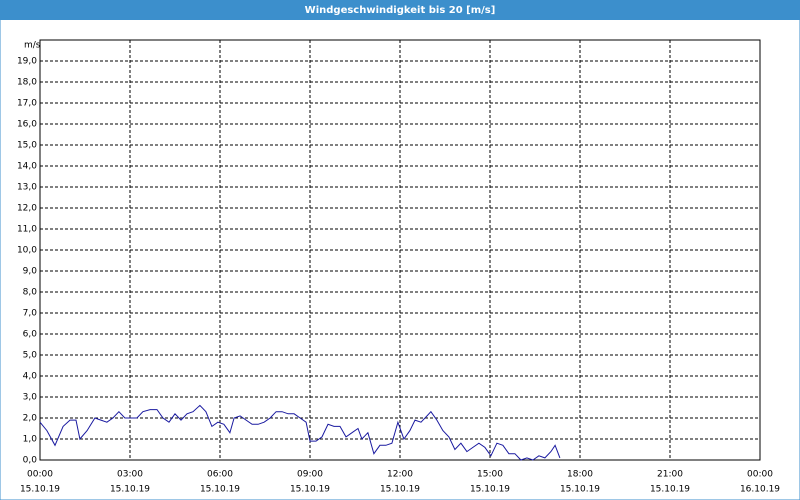 The height and width of the screenshot is (500, 800). What do you see at coordinates (27, 251) in the screenshot?
I see `y-tick-label: 10,0` at bounding box center [27, 251].